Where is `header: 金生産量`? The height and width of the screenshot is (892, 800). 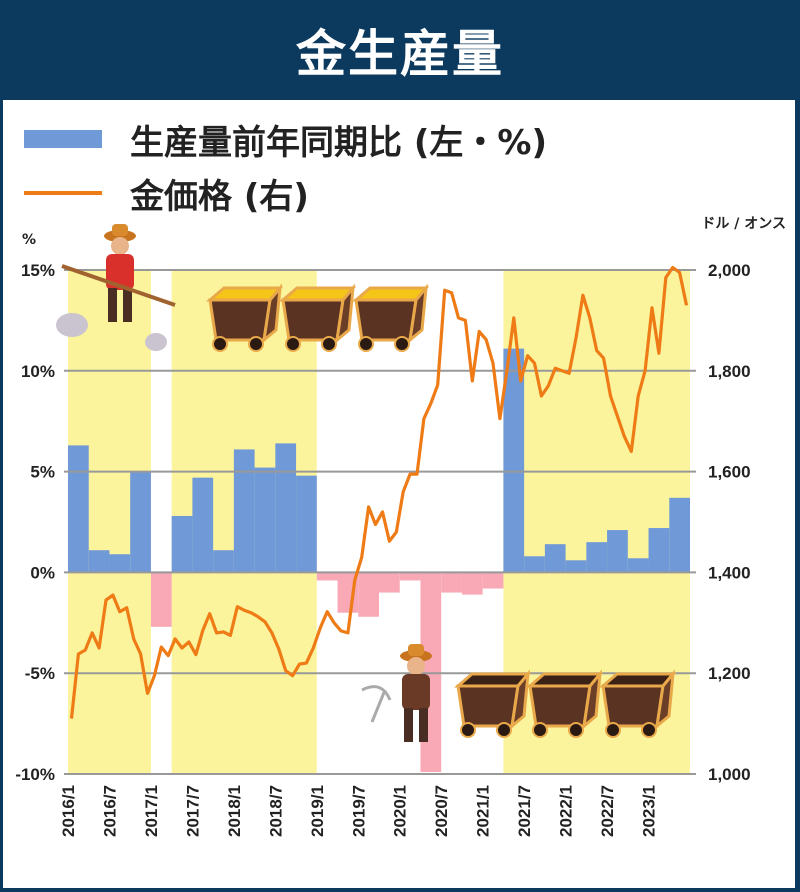
header: 金生産量 is located at coordinates (400, 50).